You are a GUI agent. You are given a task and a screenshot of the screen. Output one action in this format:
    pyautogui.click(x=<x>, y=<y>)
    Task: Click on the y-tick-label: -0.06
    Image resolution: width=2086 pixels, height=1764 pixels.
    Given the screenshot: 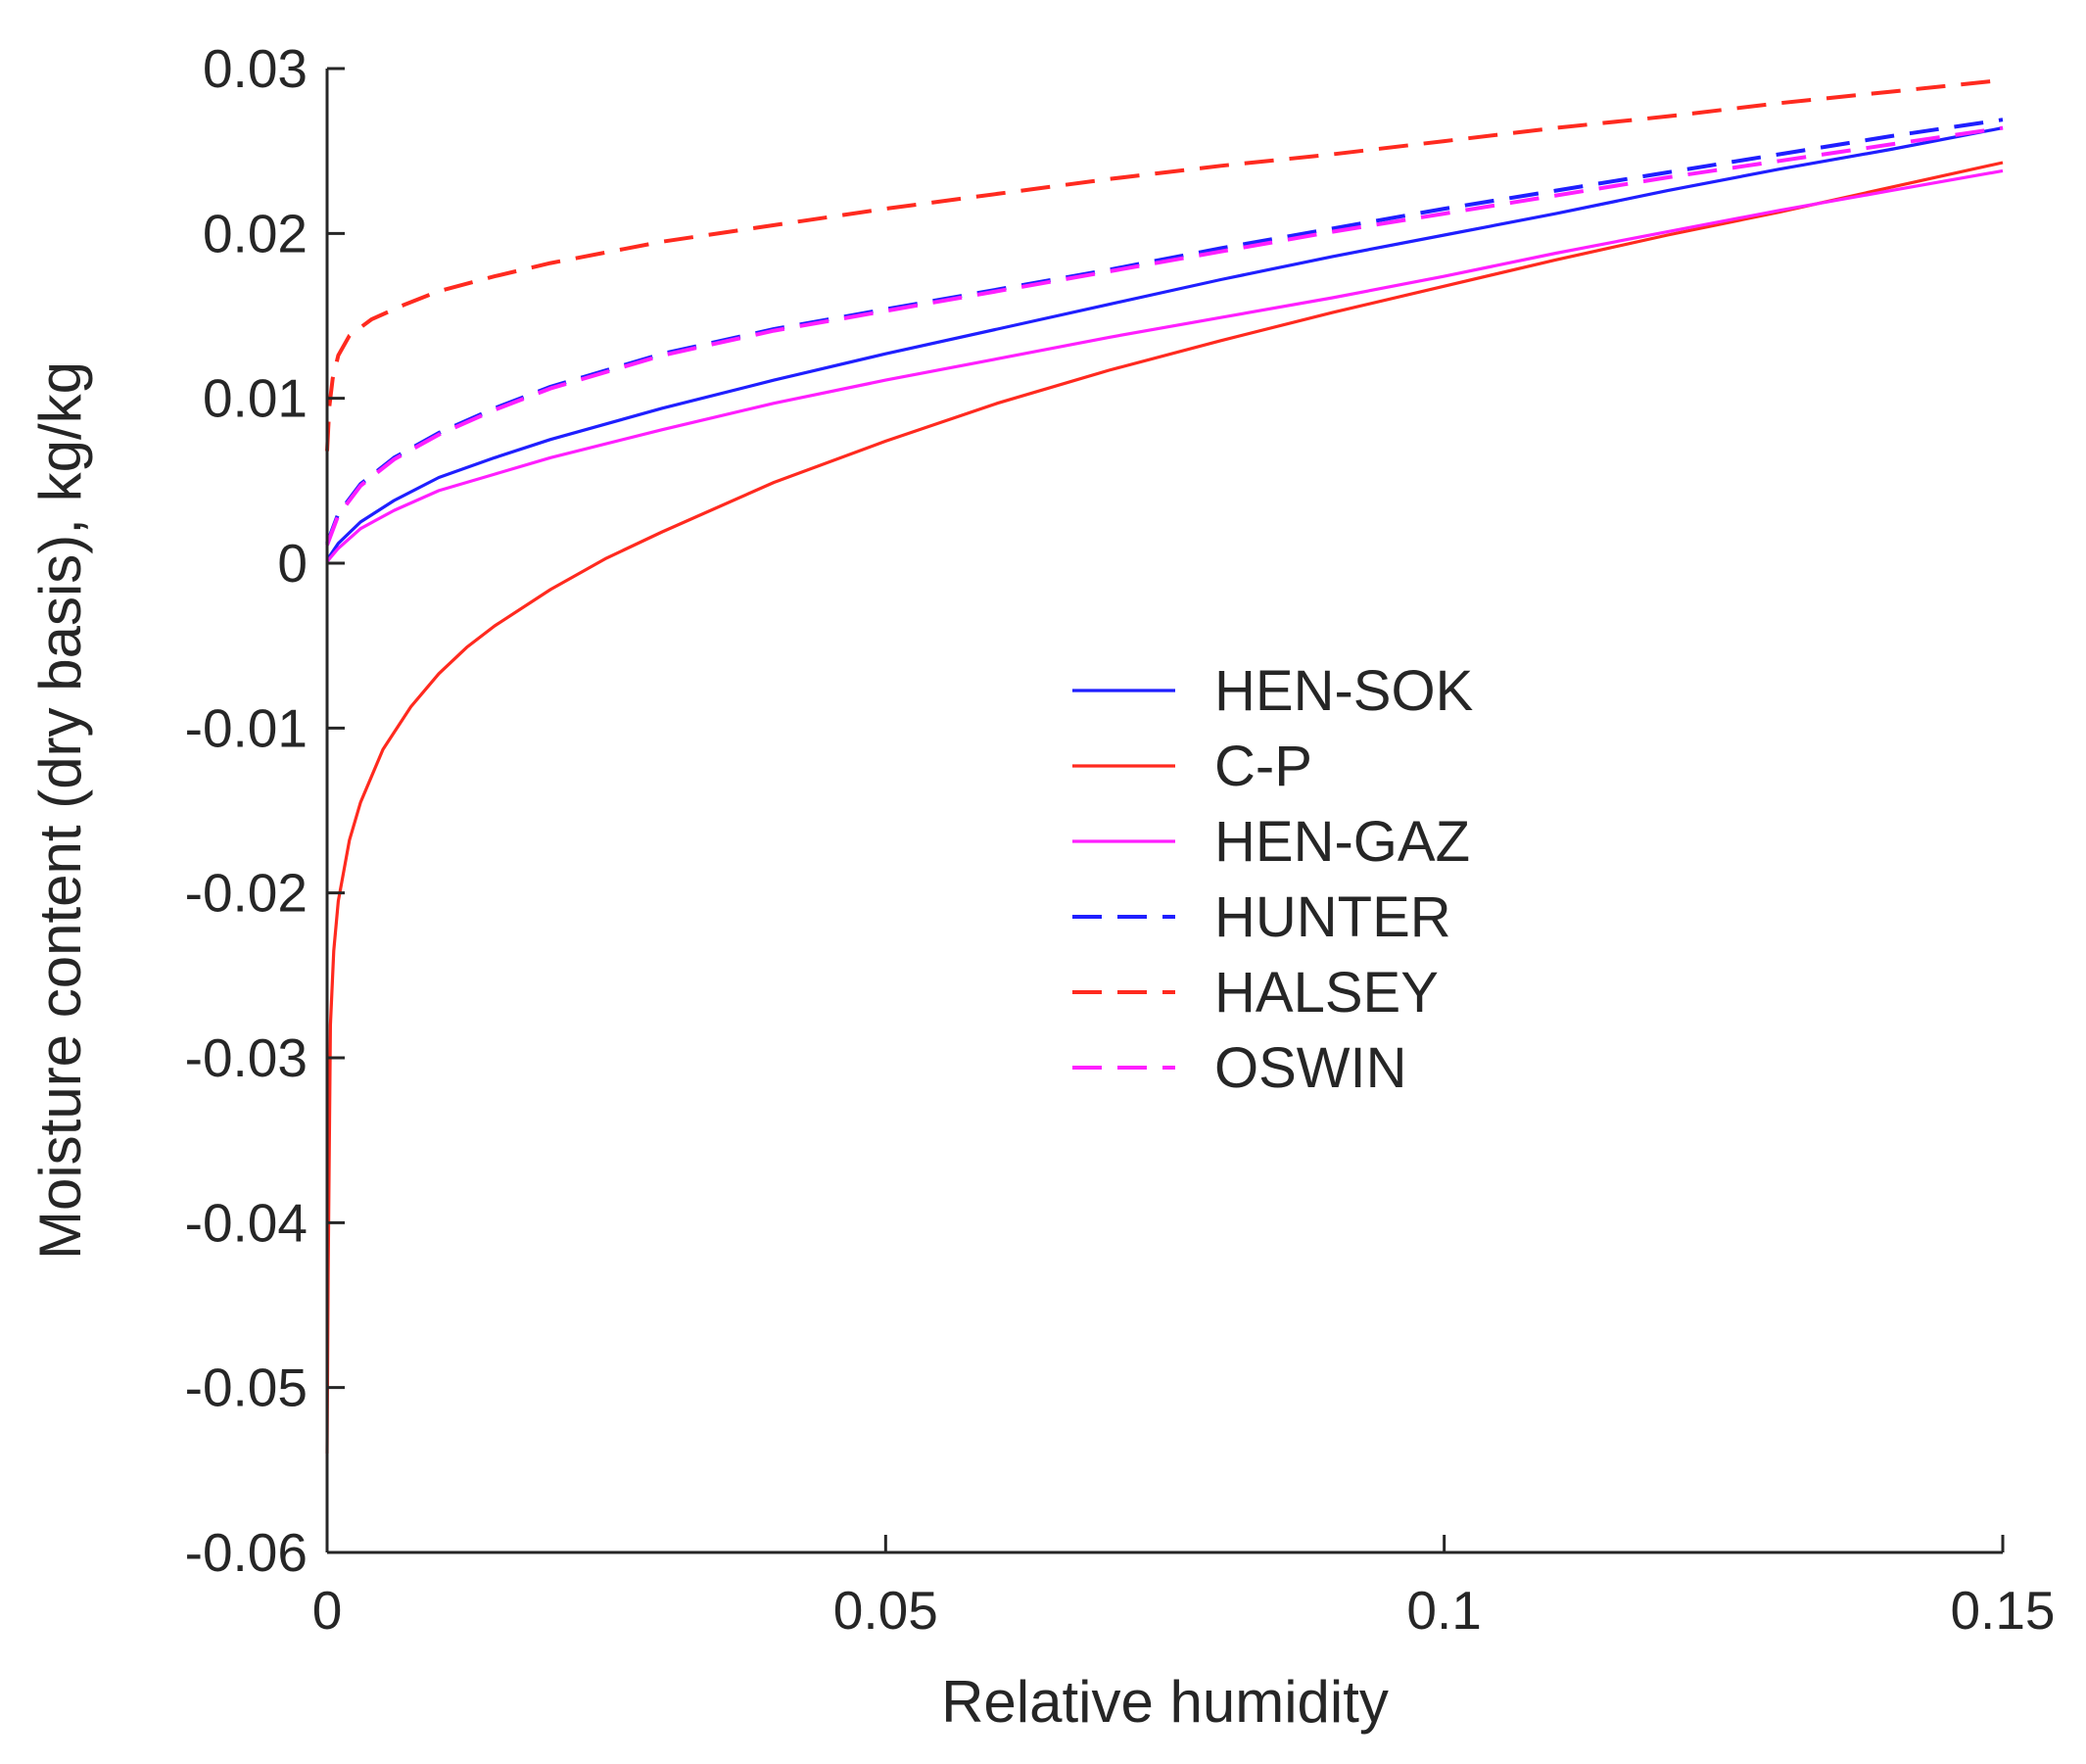 What is the action you would take?
    pyautogui.click(x=247, y=1552)
    